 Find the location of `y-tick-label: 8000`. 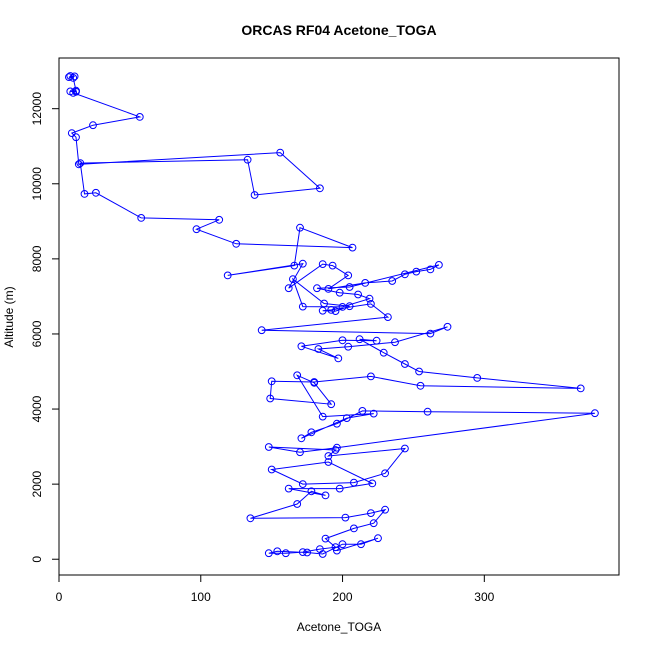

y-tick-label: 8000 is located at coordinates (37, 258).